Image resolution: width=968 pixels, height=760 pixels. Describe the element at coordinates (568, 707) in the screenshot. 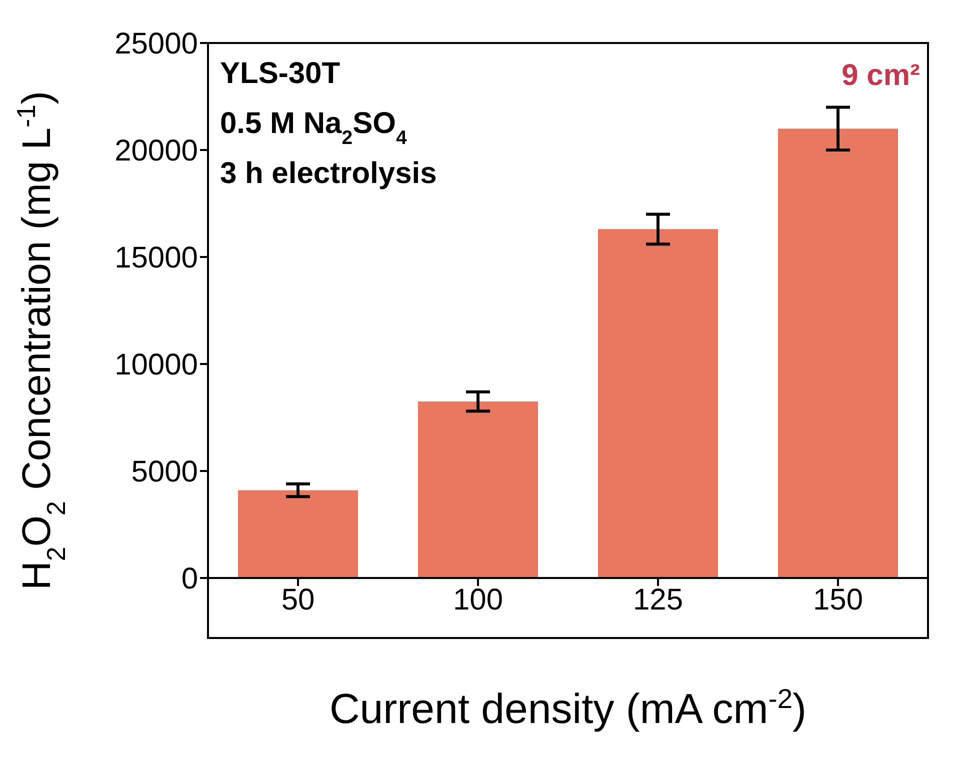

I see `x-axis-title: Current density (mA cm$^{-2}$)` at that location.